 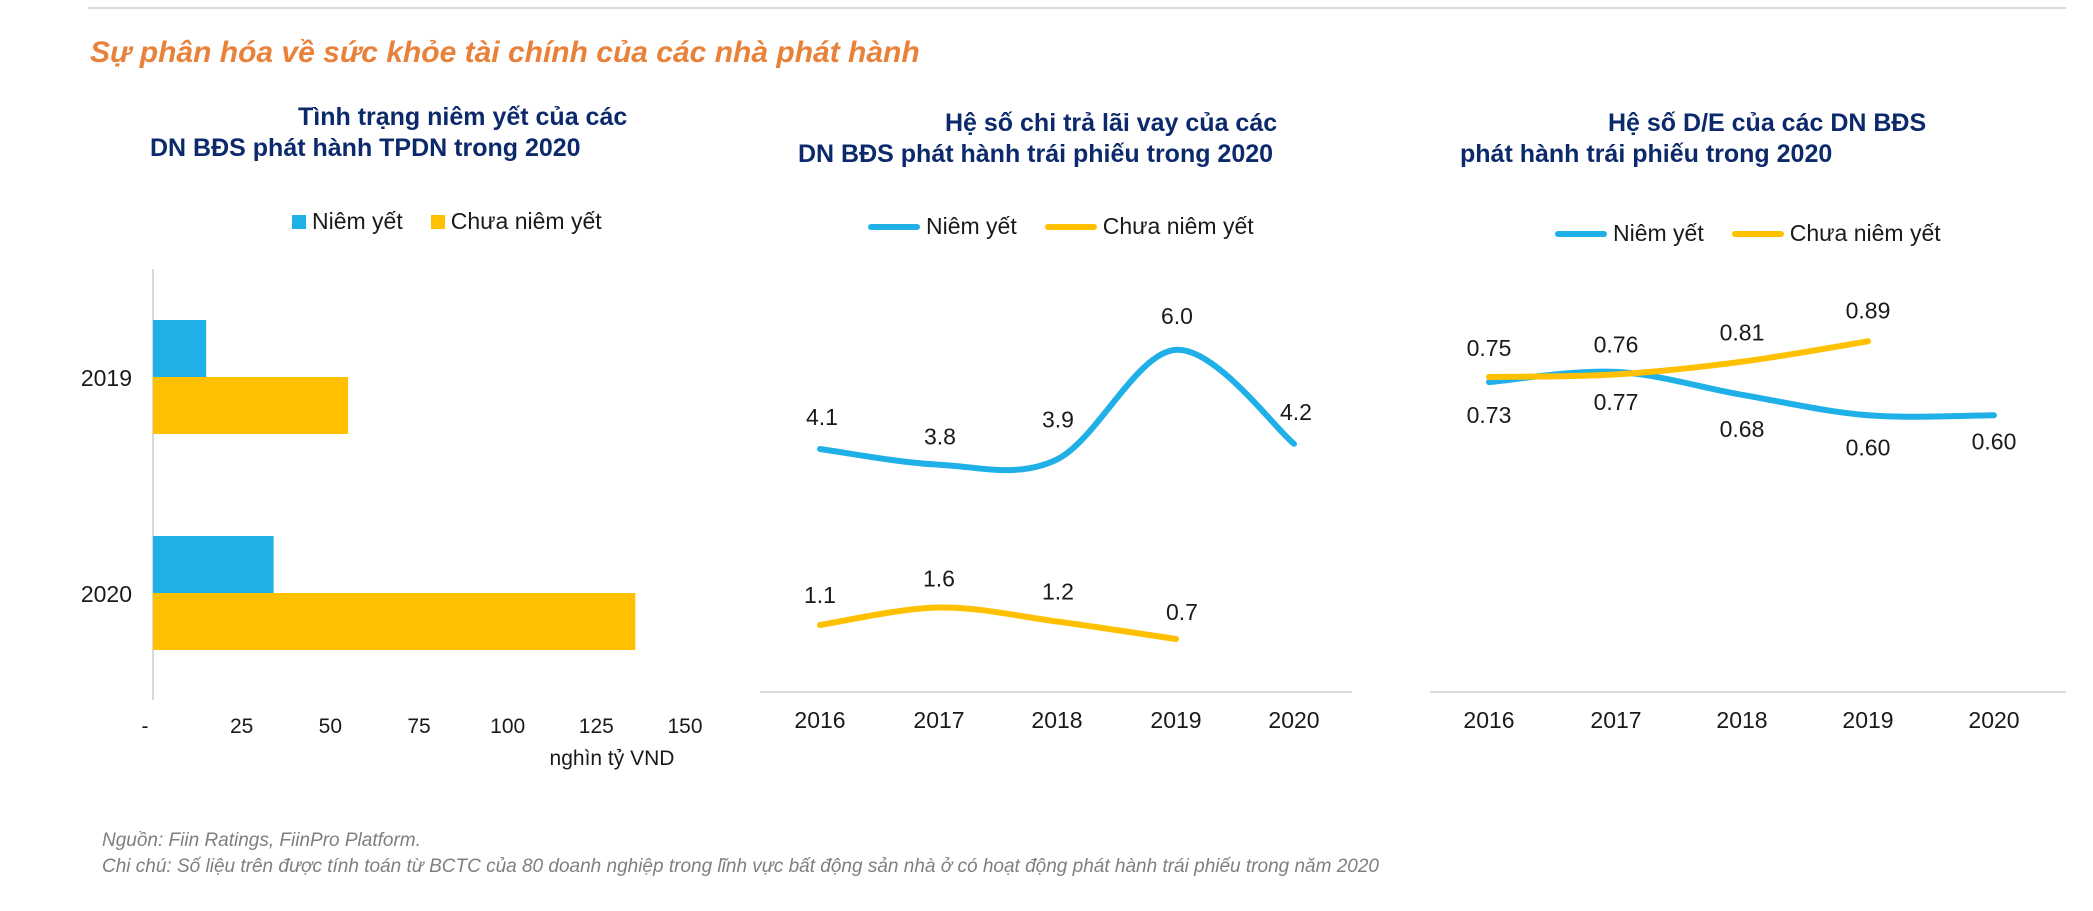 What do you see at coordinates (1177, 316) in the screenshot?
I see `data-label: 6.0` at bounding box center [1177, 316].